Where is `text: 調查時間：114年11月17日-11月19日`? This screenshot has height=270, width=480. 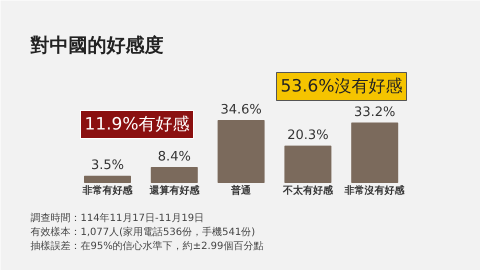
text: 調查時間：114年11月17日-11月19日 is located at coordinates (117, 218).